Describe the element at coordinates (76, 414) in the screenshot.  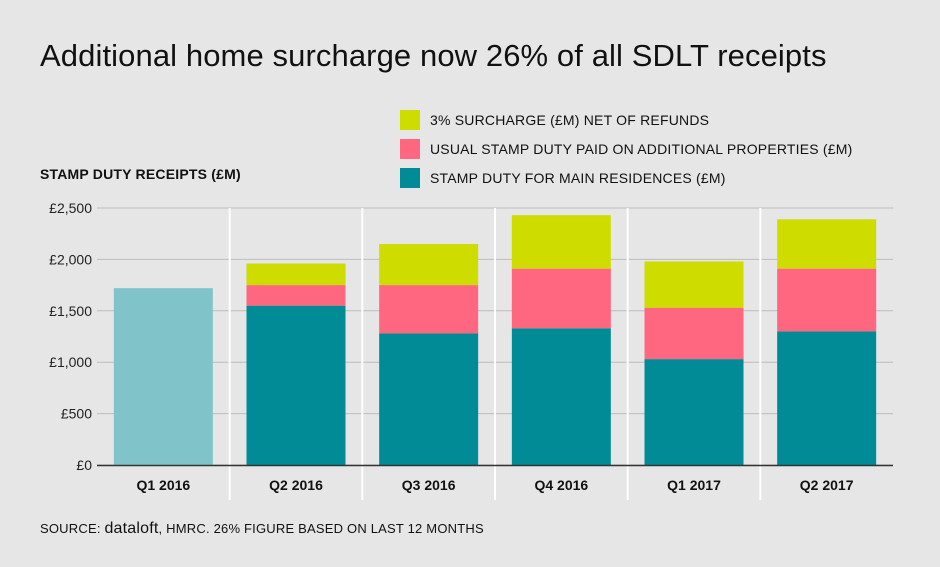
I see `y-tick-label: £500` at that location.